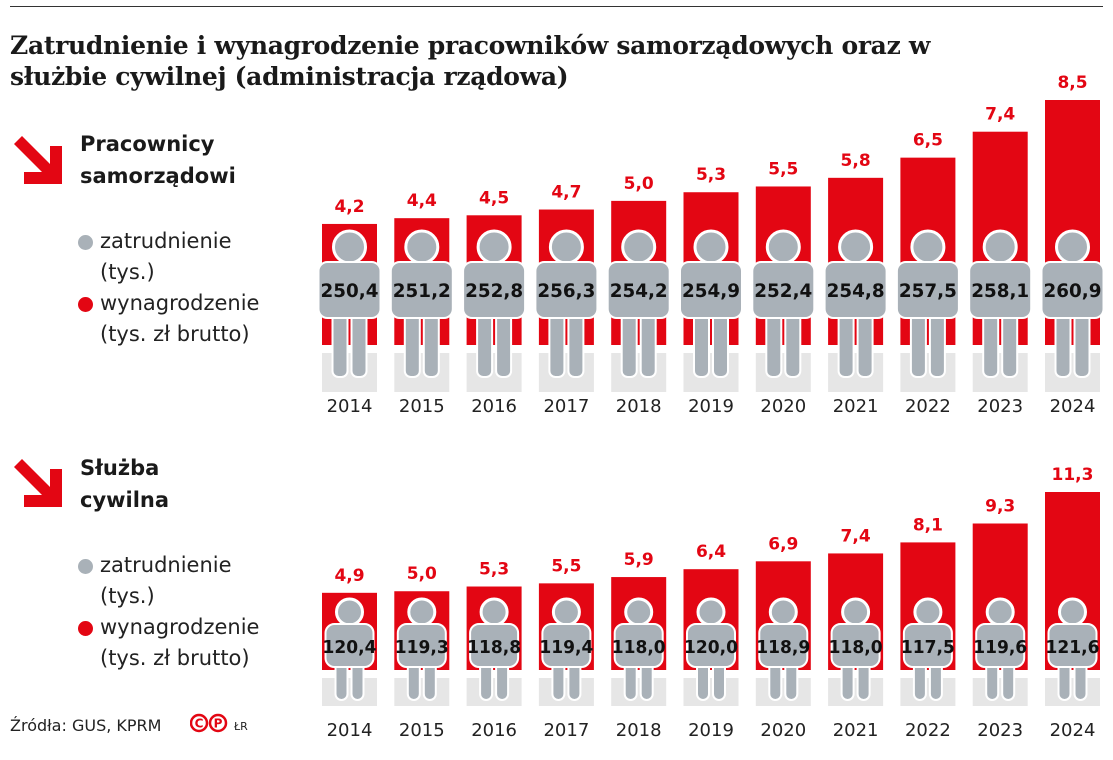 The width and height of the screenshot is (1113, 760). Describe the element at coordinates (158, 160) in the screenshot. I see `section-title-local: Pracownicy samorządowi` at that location.